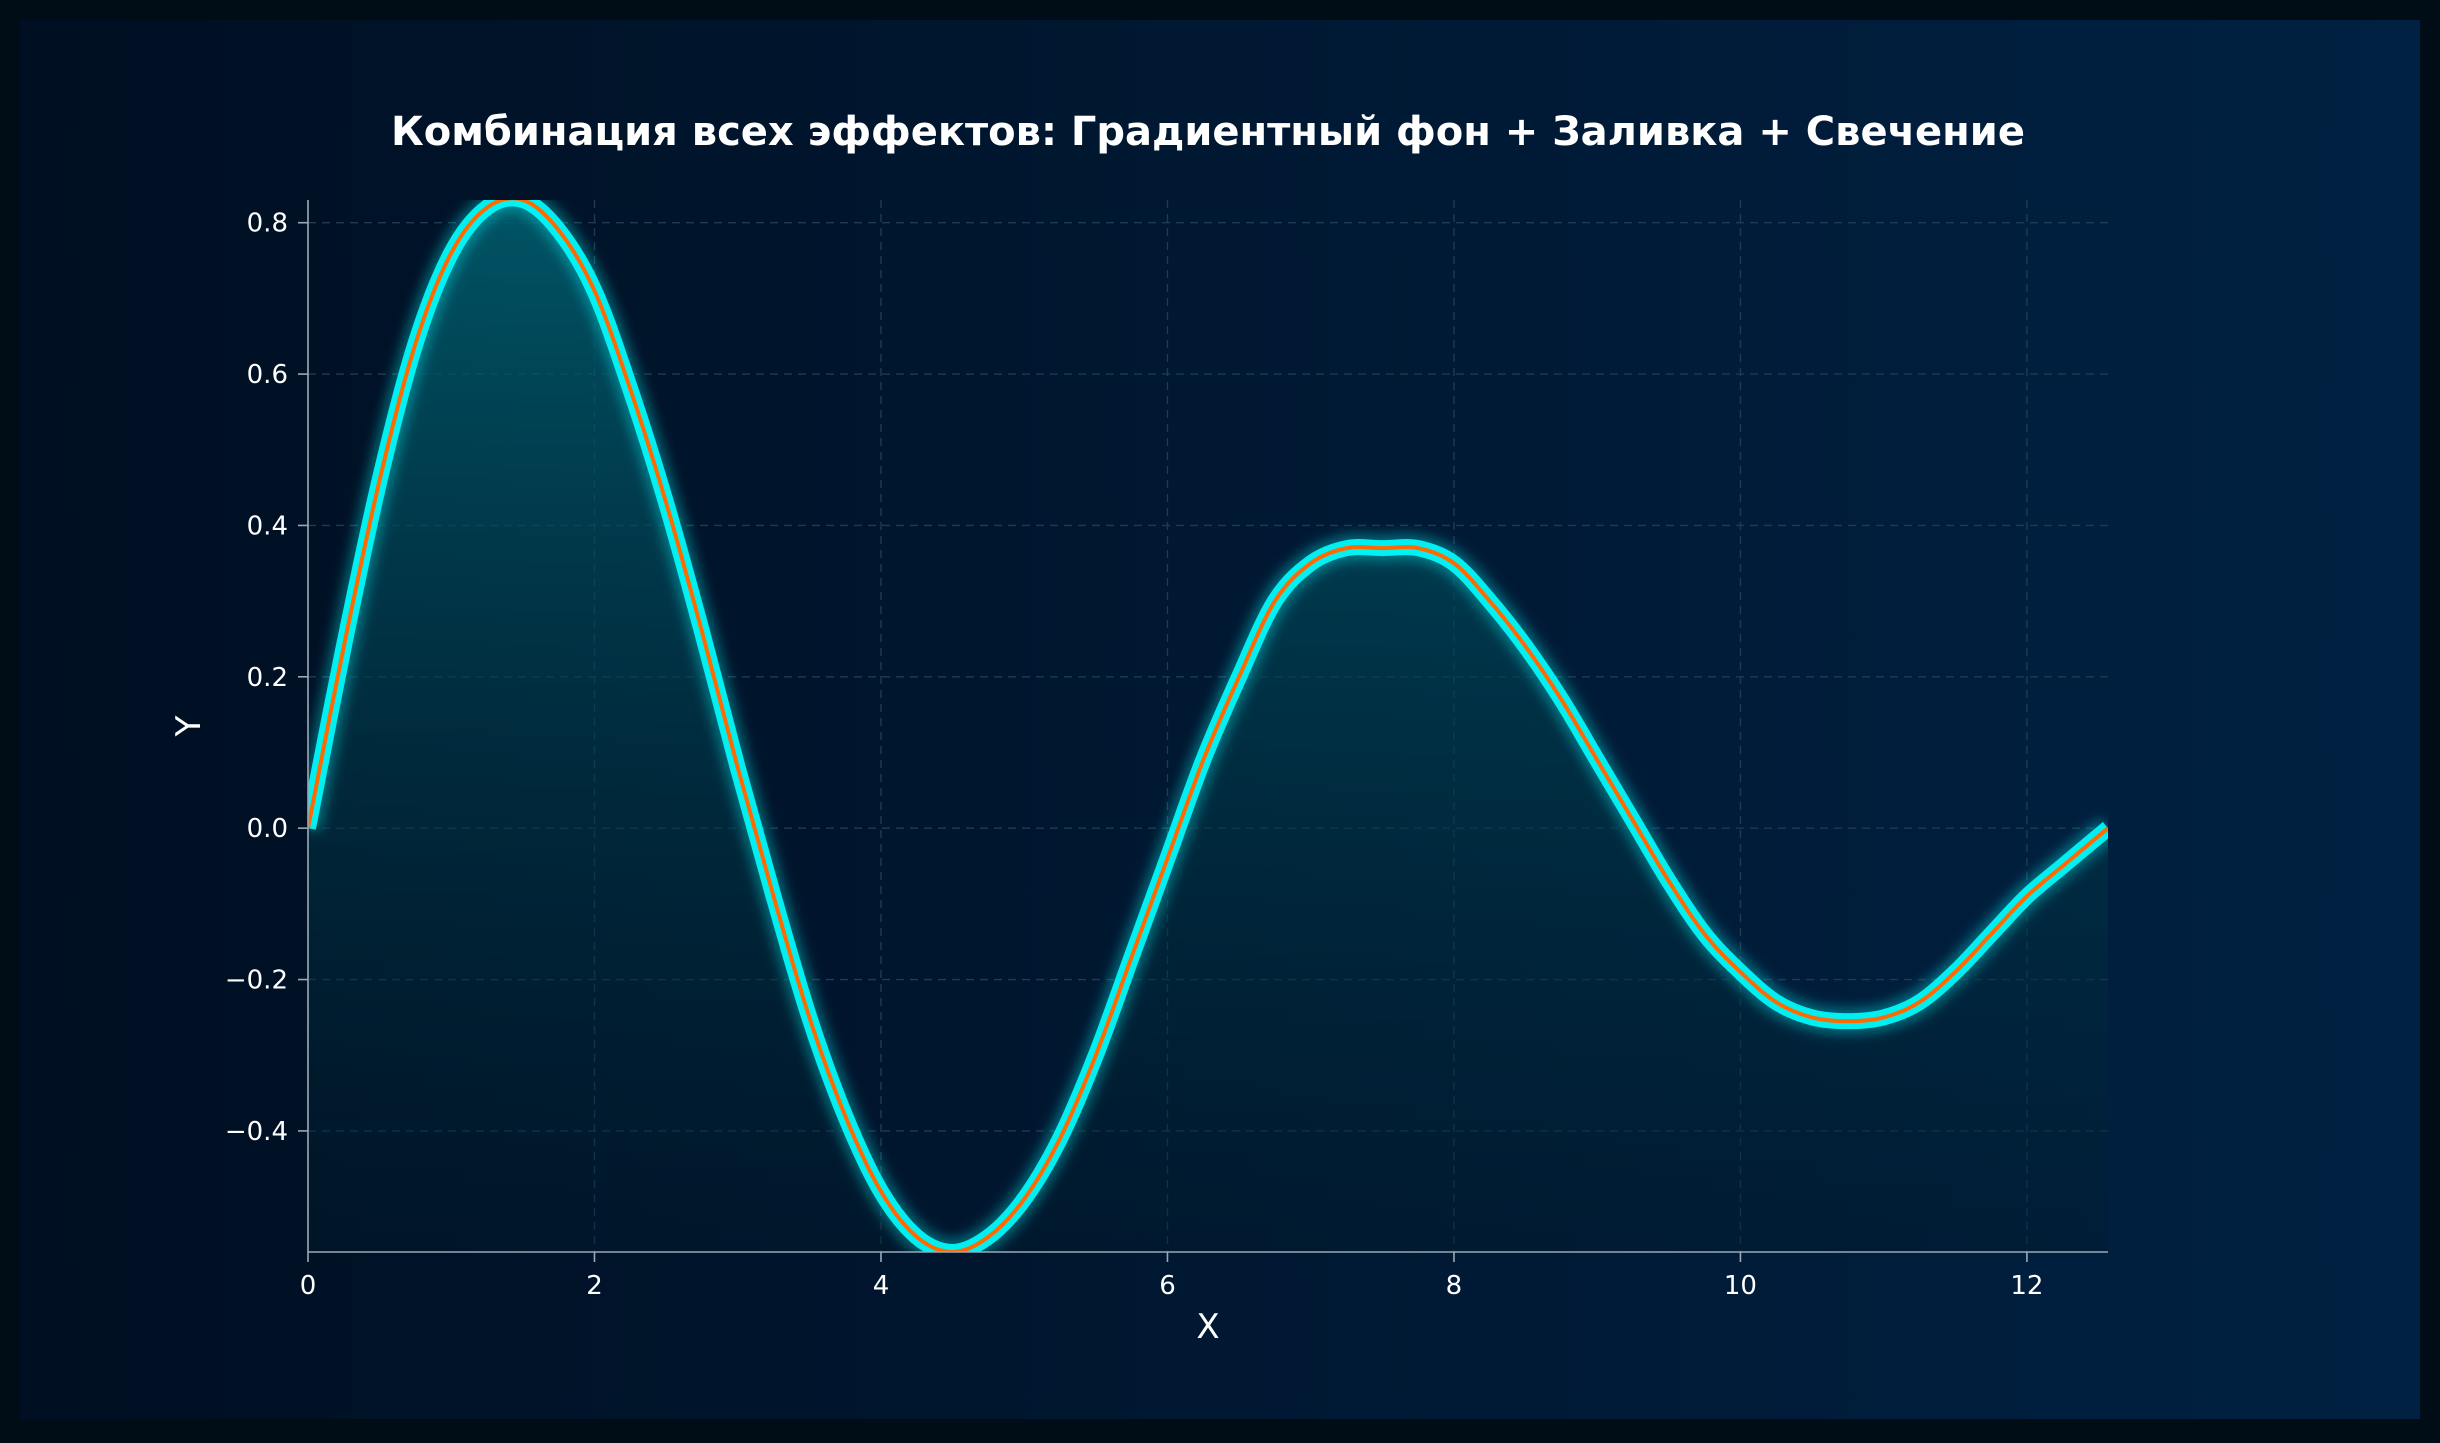 The width and height of the screenshot is (2440, 1443). I want to click on x-axis-label: X, so click(1207, 1327).